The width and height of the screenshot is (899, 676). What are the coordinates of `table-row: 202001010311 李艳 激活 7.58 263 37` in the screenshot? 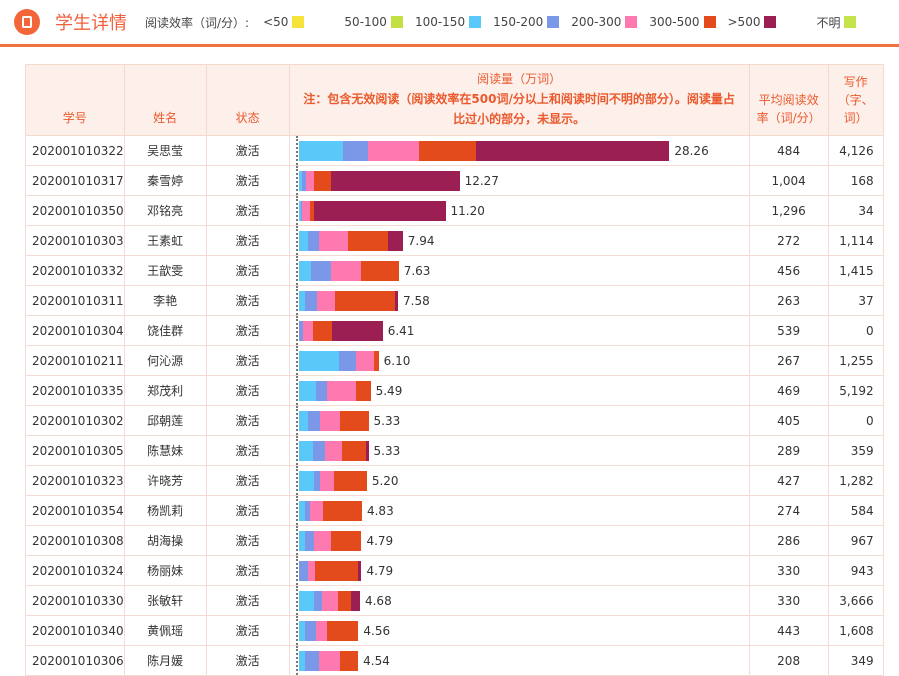 It's located at (454, 300).